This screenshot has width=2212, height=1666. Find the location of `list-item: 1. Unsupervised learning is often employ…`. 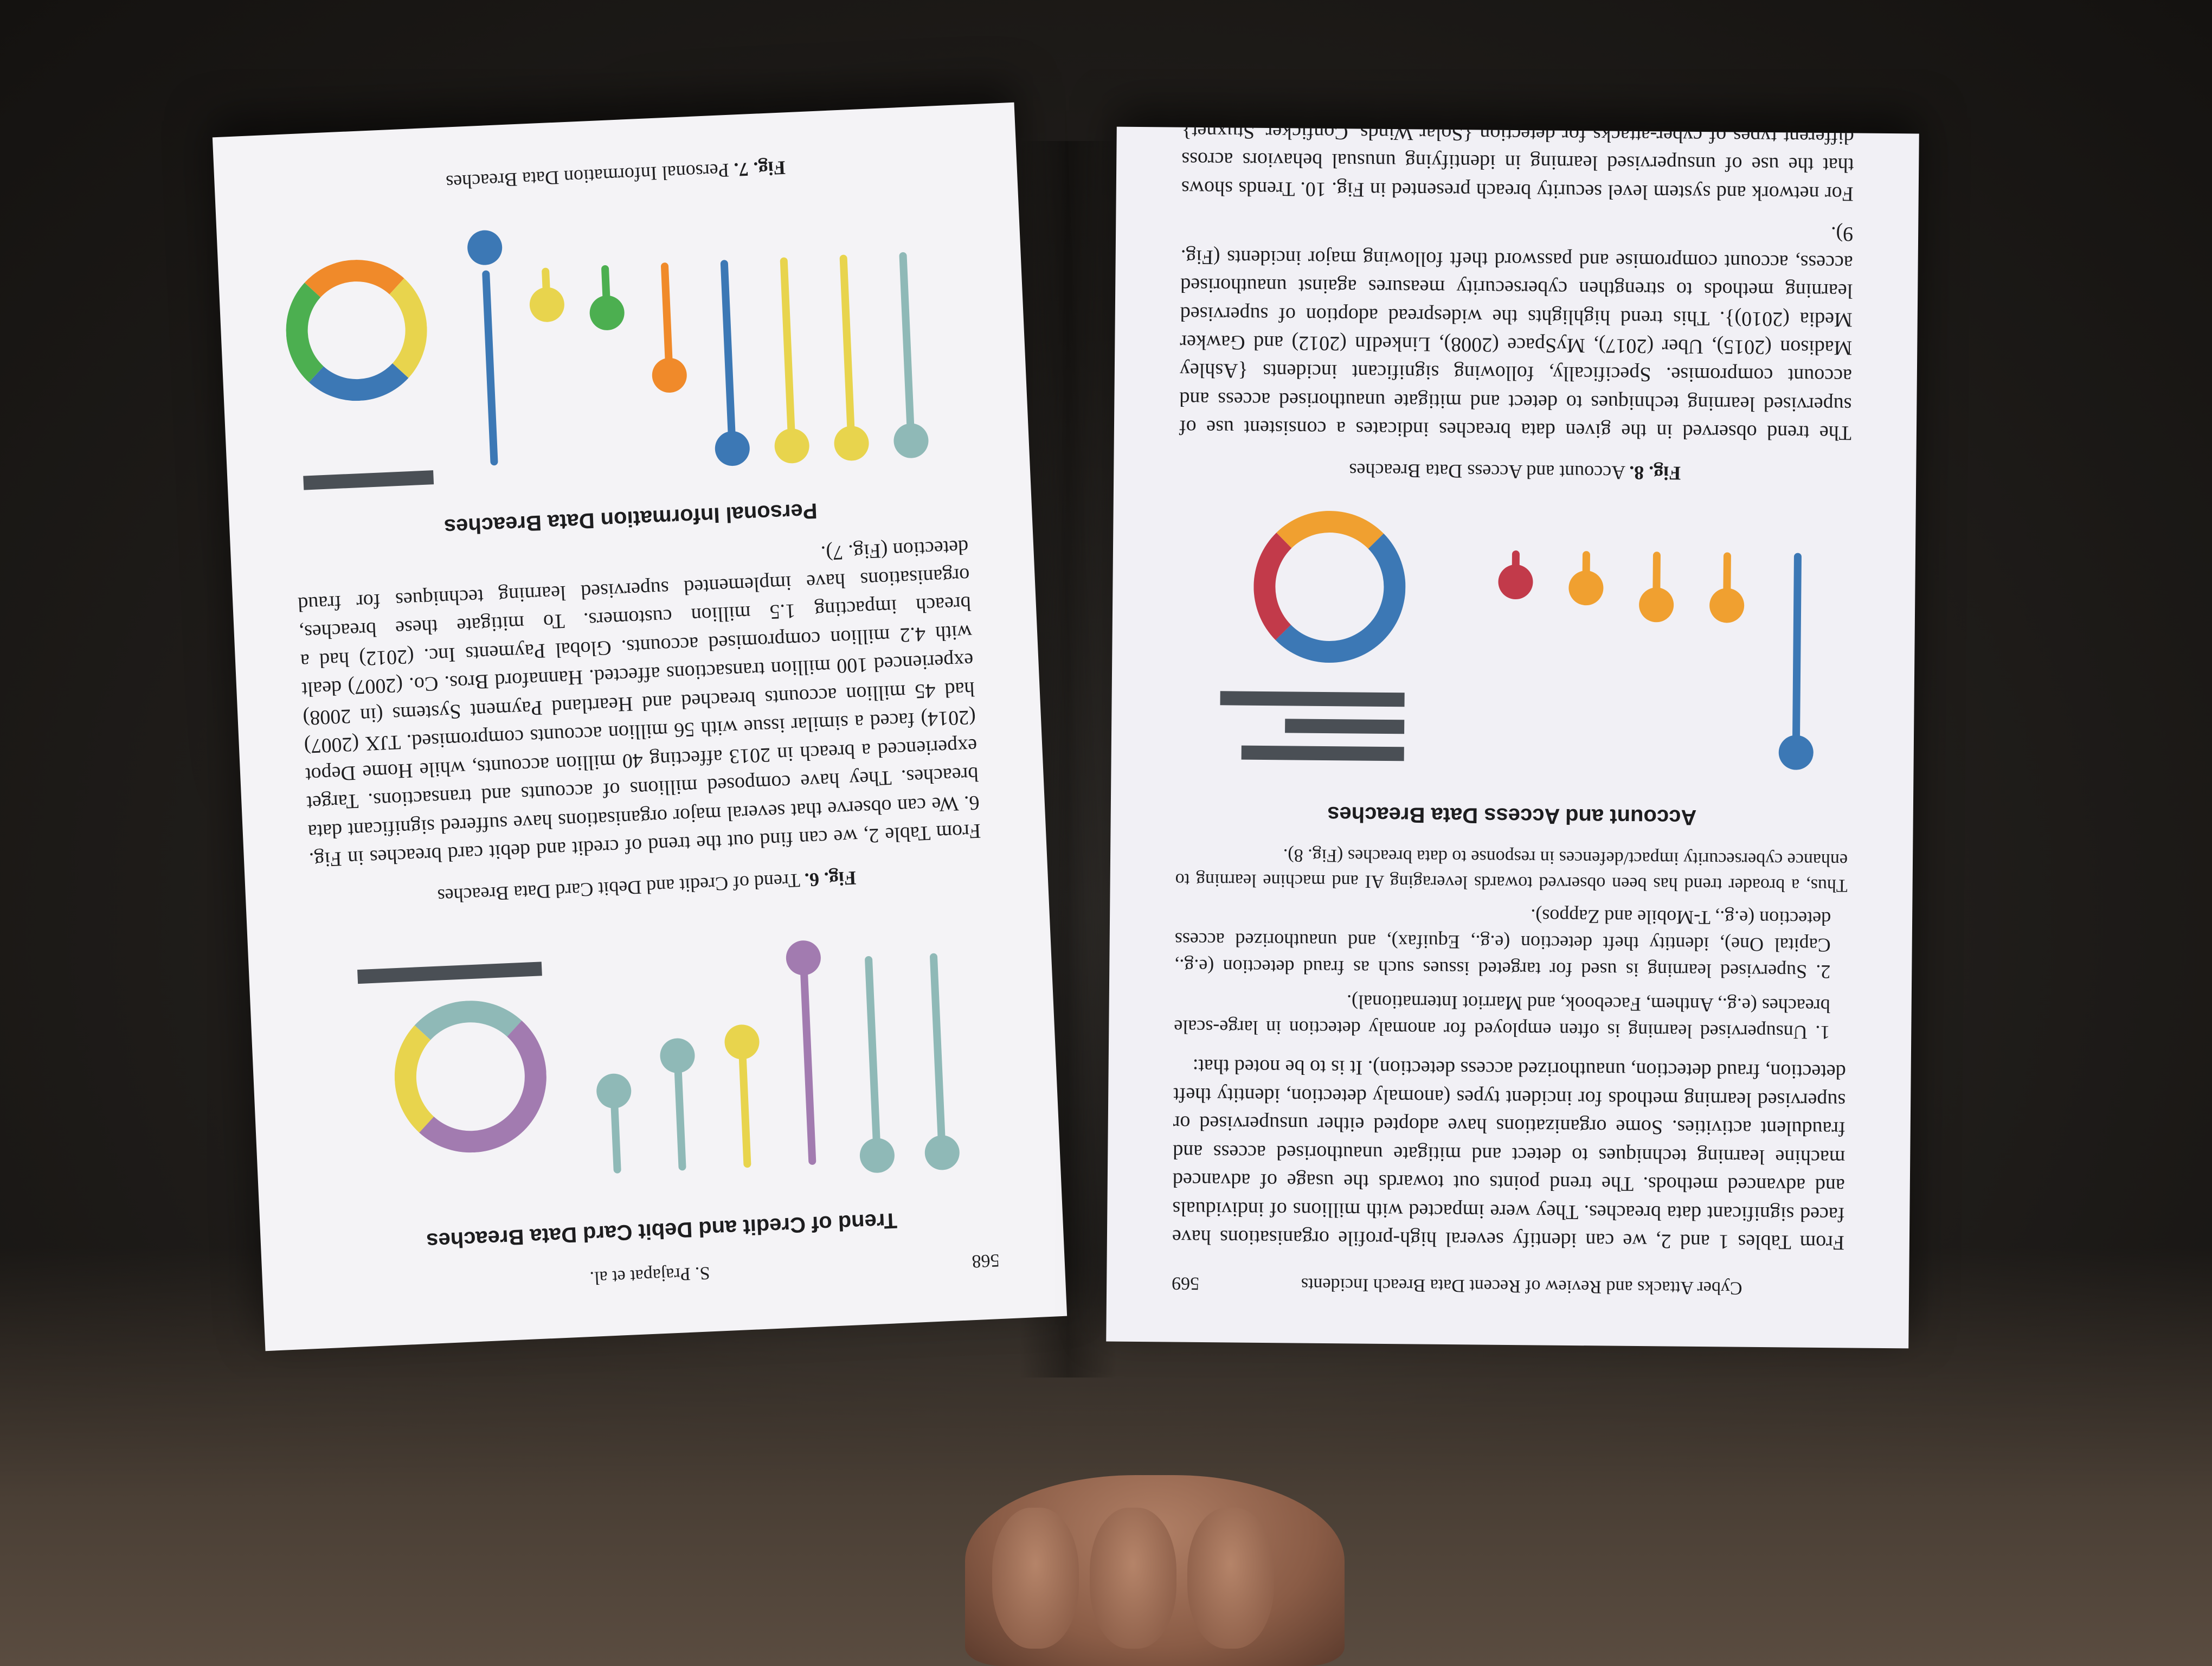

list-item: 1. Unsupervised learning is often employ… is located at coordinates (1502, 1018).